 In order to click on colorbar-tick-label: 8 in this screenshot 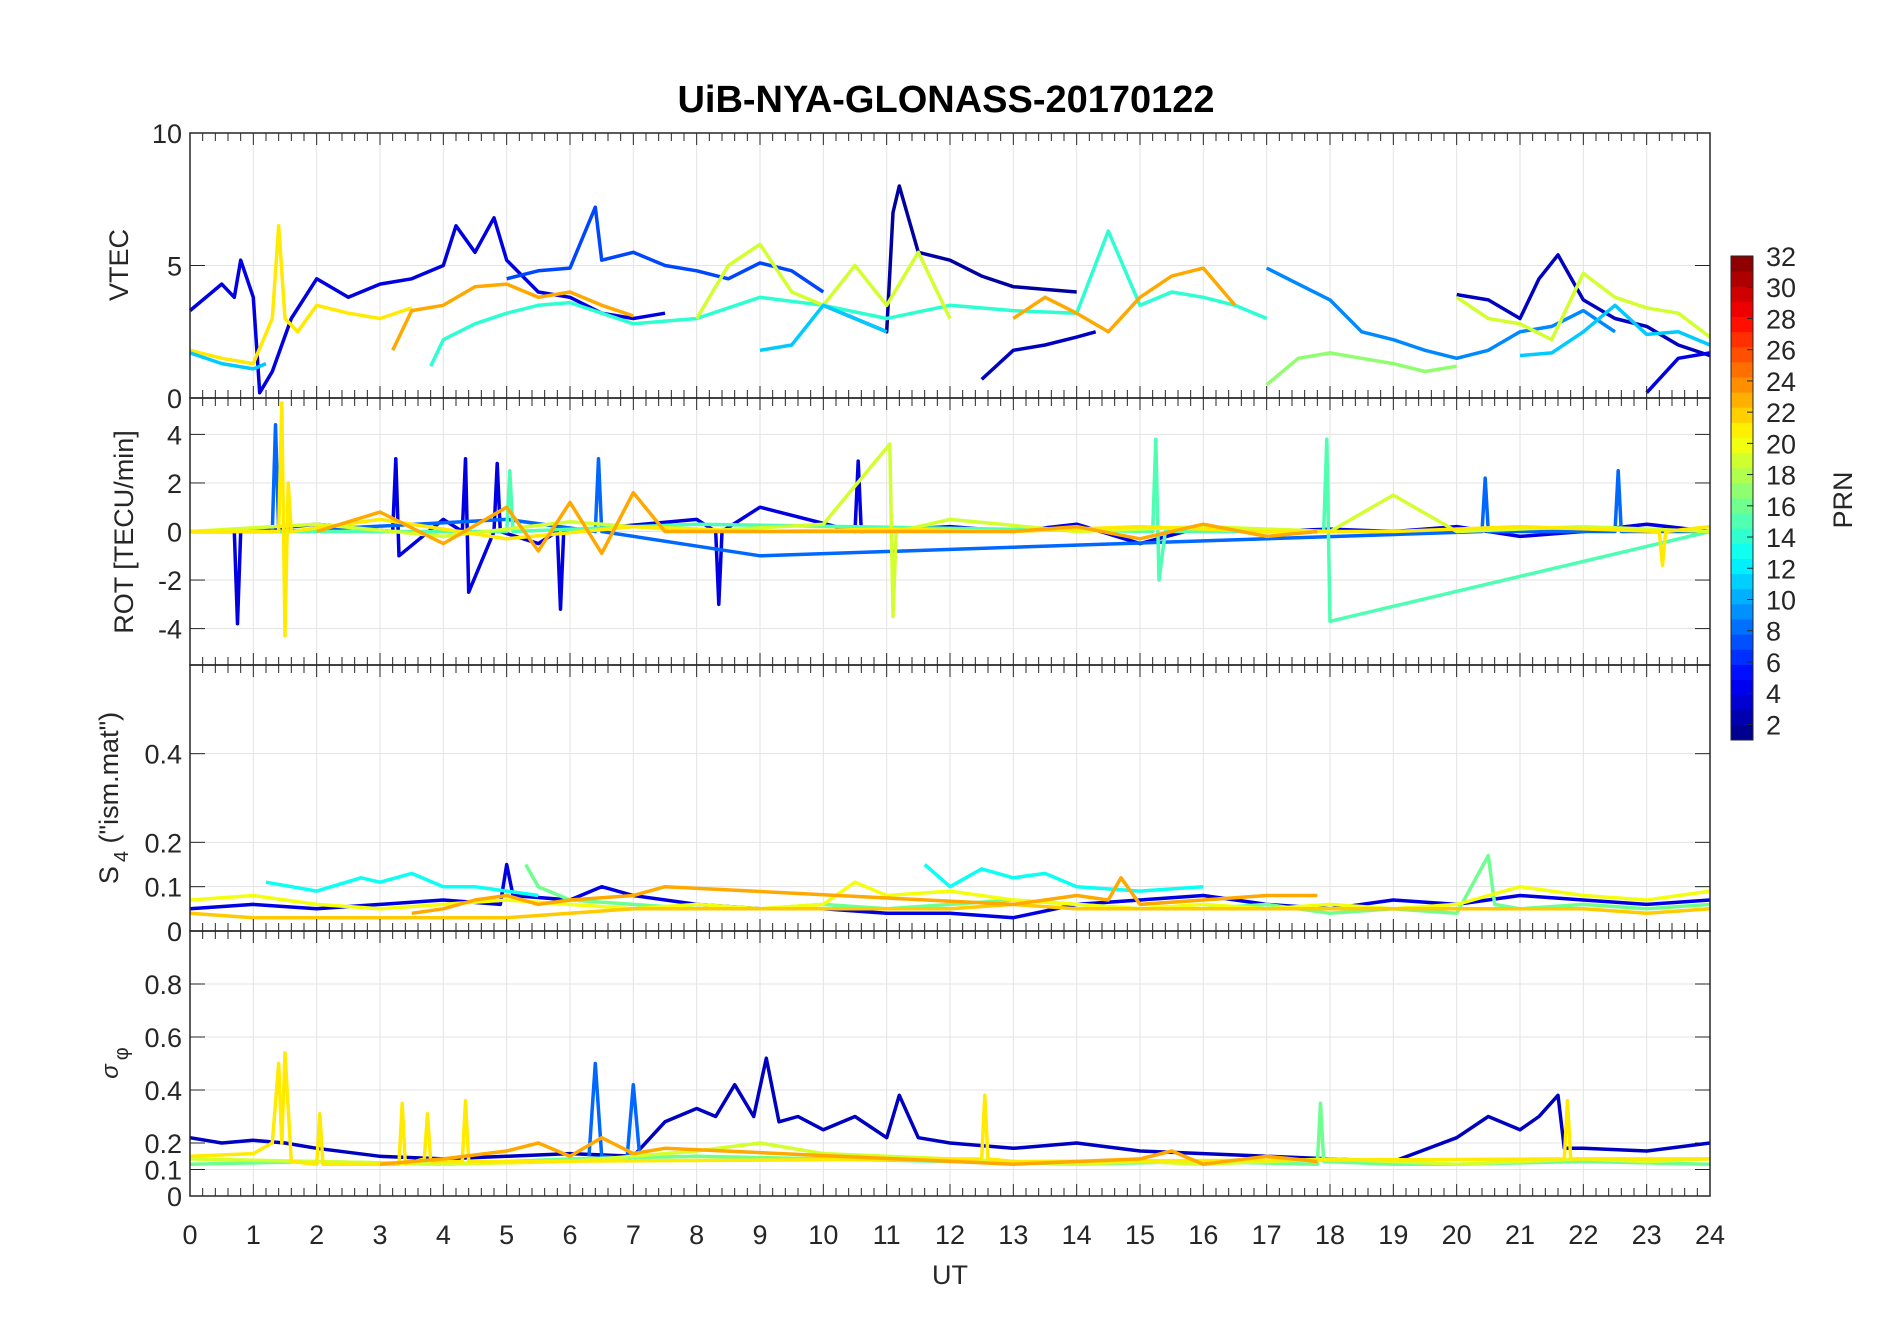, I will do `click(1773, 632)`.